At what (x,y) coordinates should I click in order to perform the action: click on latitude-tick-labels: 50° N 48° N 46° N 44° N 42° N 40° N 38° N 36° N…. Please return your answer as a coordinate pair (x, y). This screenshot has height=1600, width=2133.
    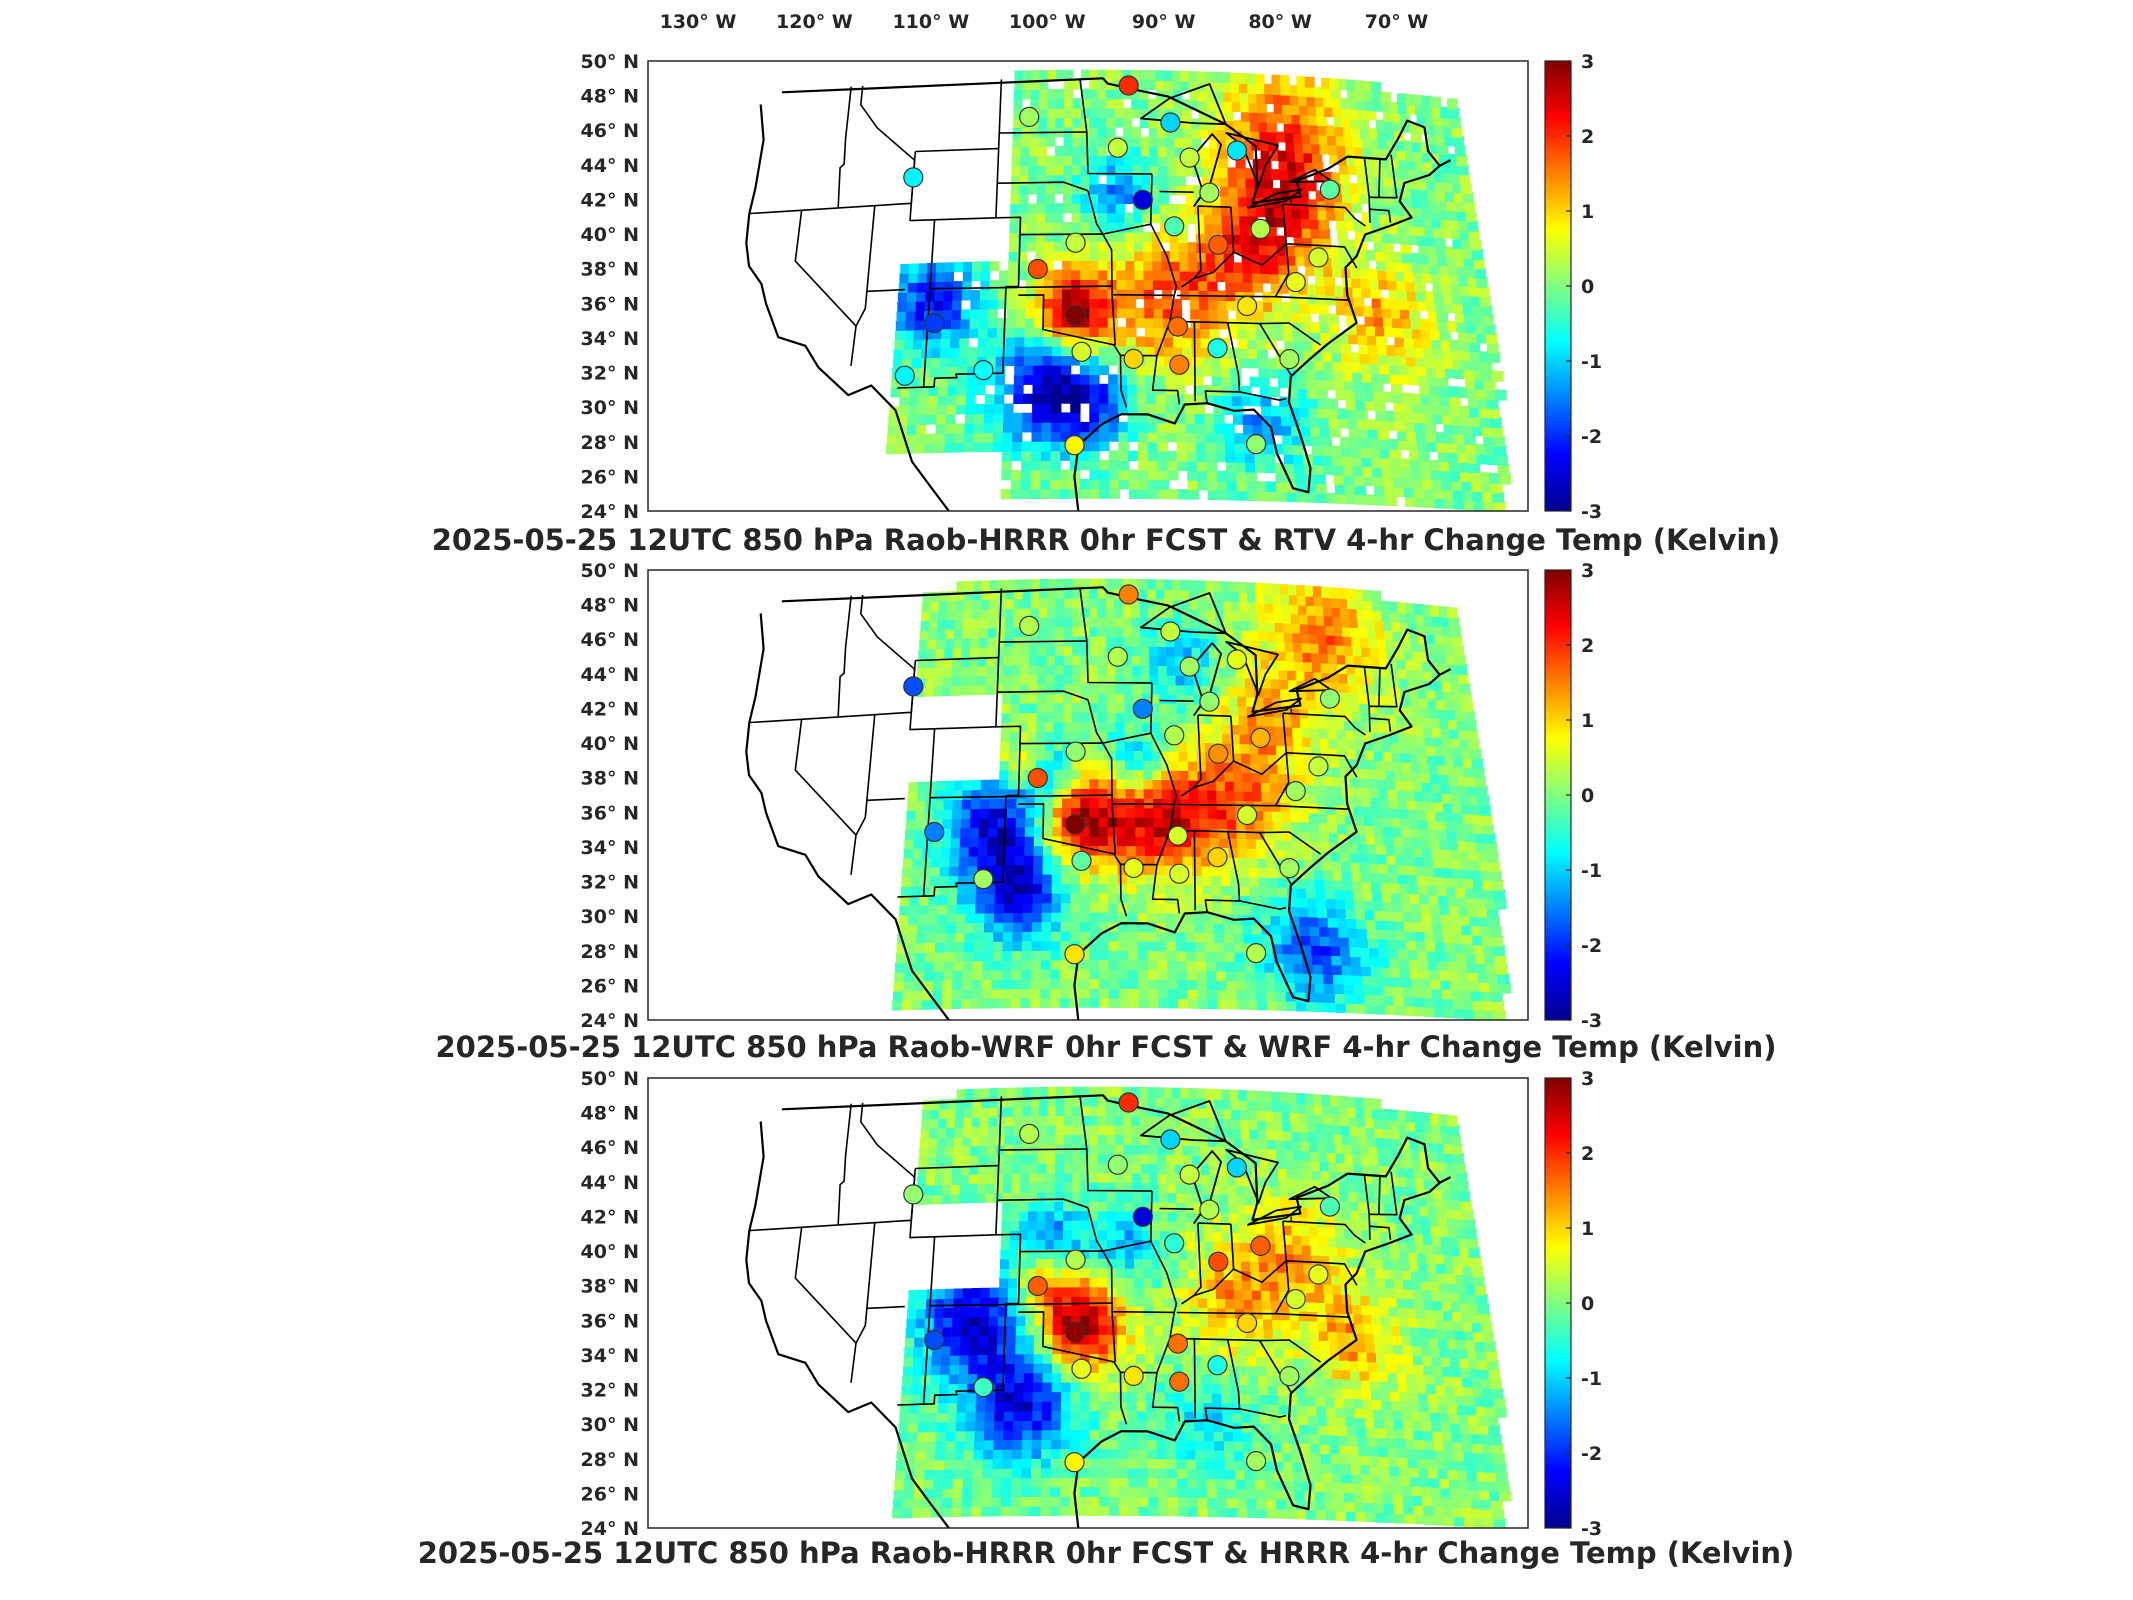
    Looking at the image, I should click on (610, 1304).